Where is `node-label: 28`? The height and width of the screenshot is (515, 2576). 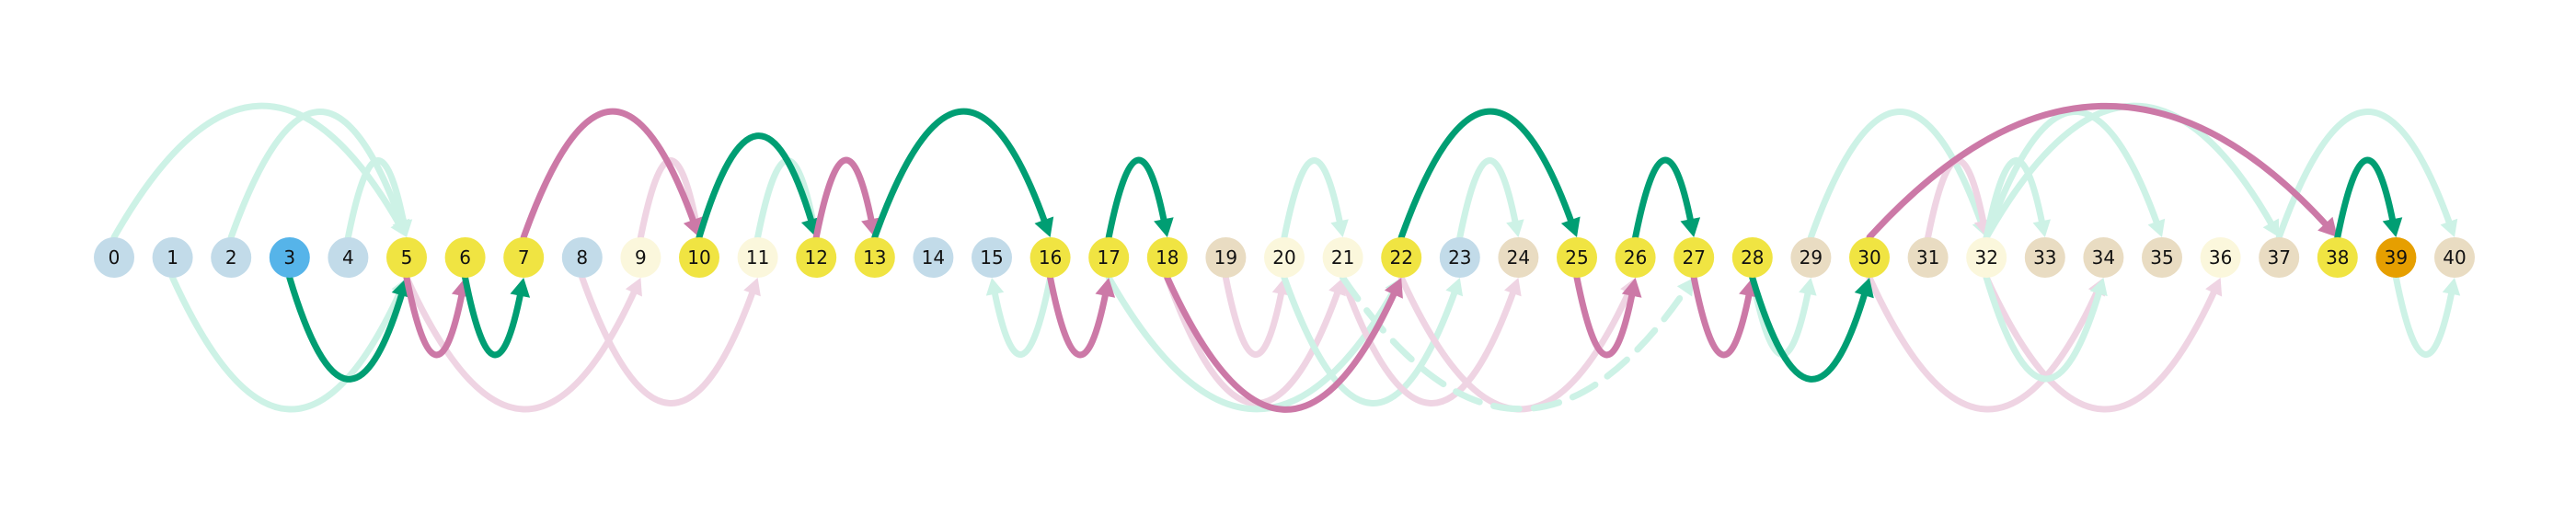 node-label: 28 is located at coordinates (1752, 257).